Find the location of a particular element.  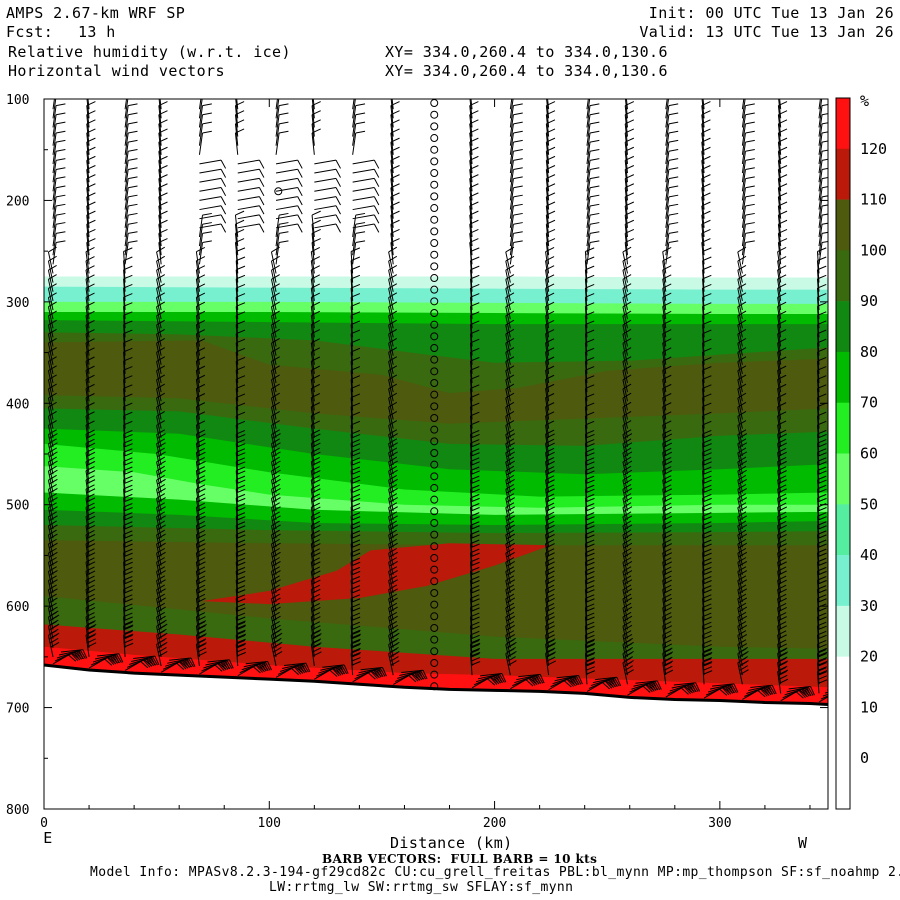

calm-wind-marker is located at coordinates (434, 546).